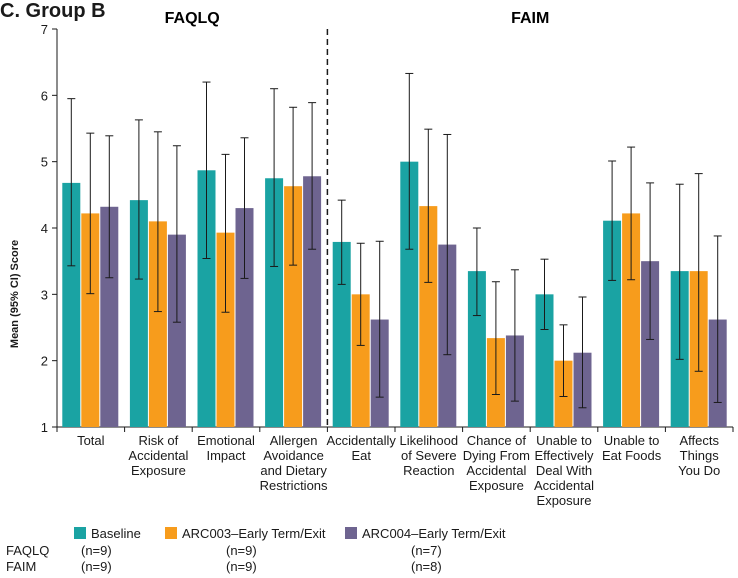 The width and height of the screenshot is (738, 578). What do you see at coordinates (15, 294) in the screenshot?
I see `y-axis-title: Mean (95% CI) Score` at bounding box center [15, 294].